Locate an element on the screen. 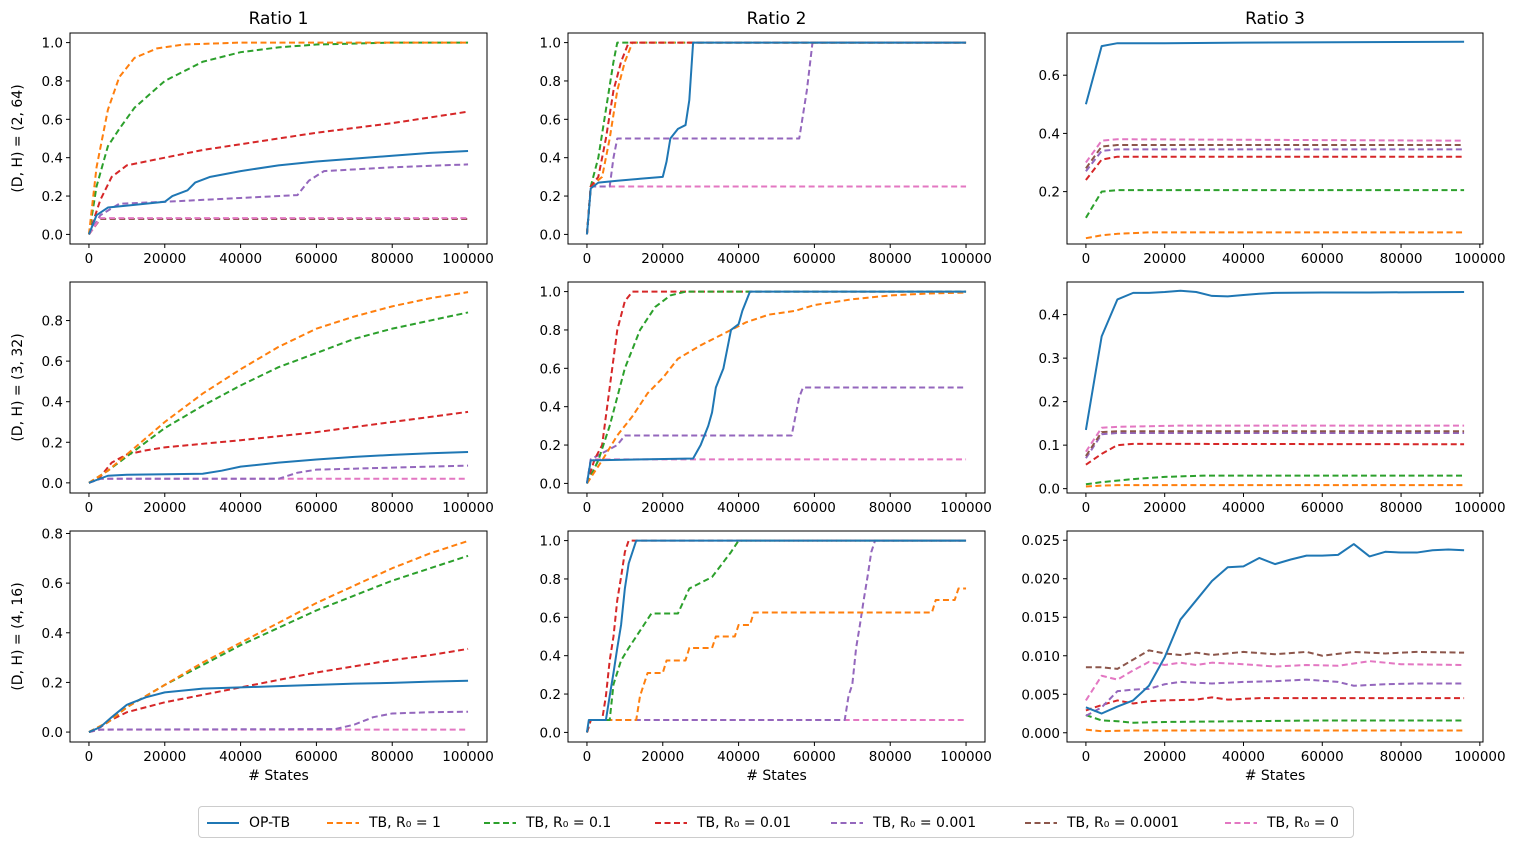 This screenshot has width=1523, height=848. panel-r0c1-frame is located at coordinates (776, 138).